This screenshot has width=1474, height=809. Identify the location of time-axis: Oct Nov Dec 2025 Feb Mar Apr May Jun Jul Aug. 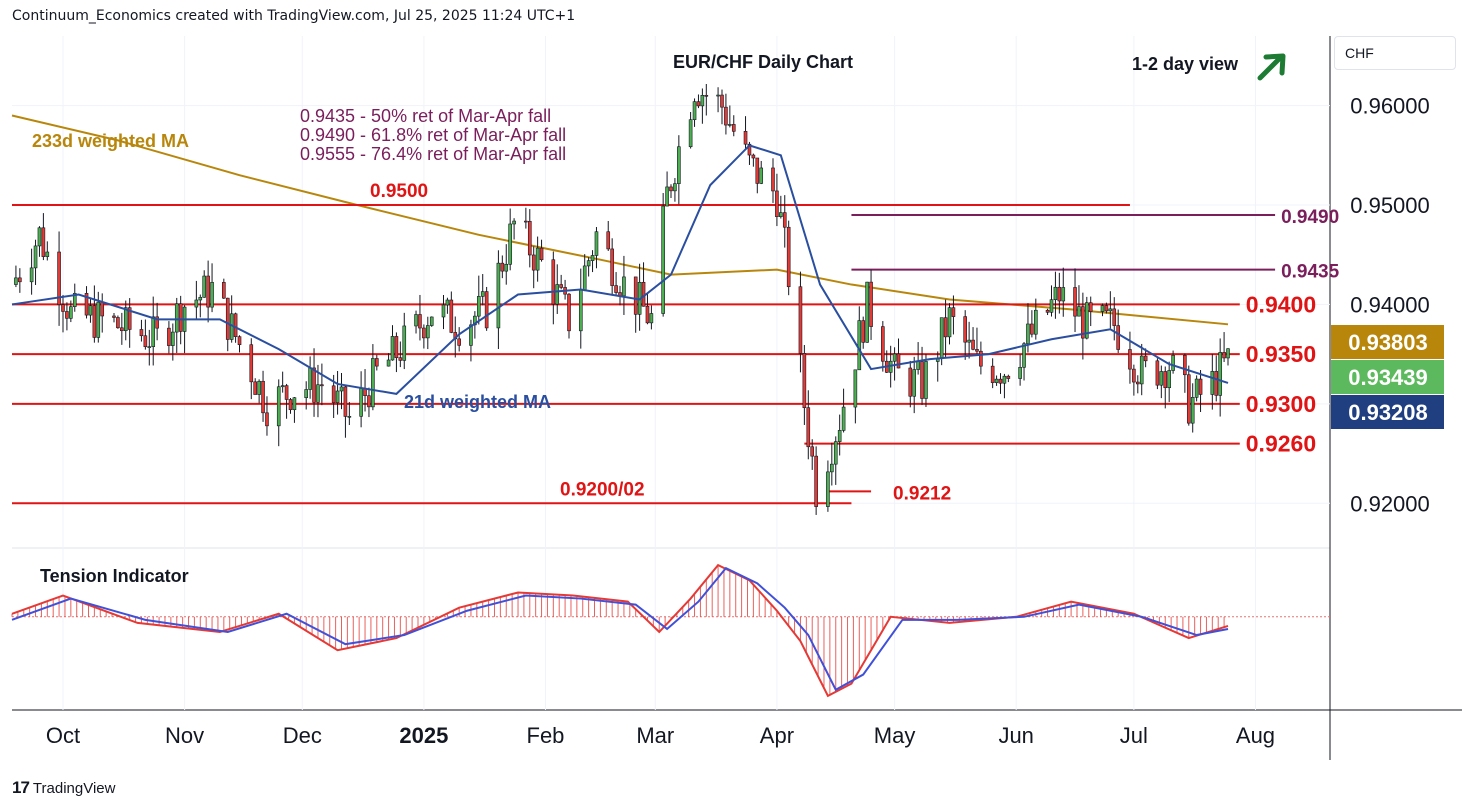
(660, 735).